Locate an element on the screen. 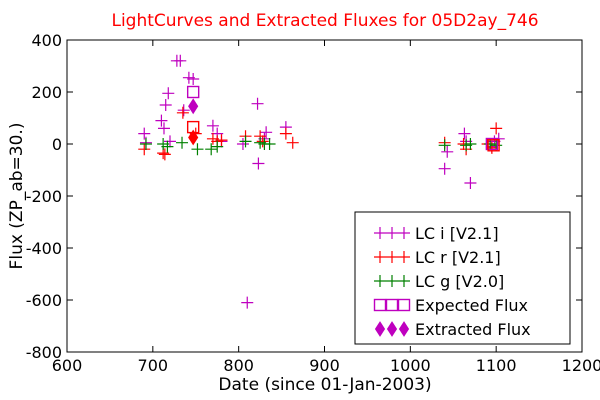  legend-label: LC g [V2.0] is located at coordinates (459, 281).